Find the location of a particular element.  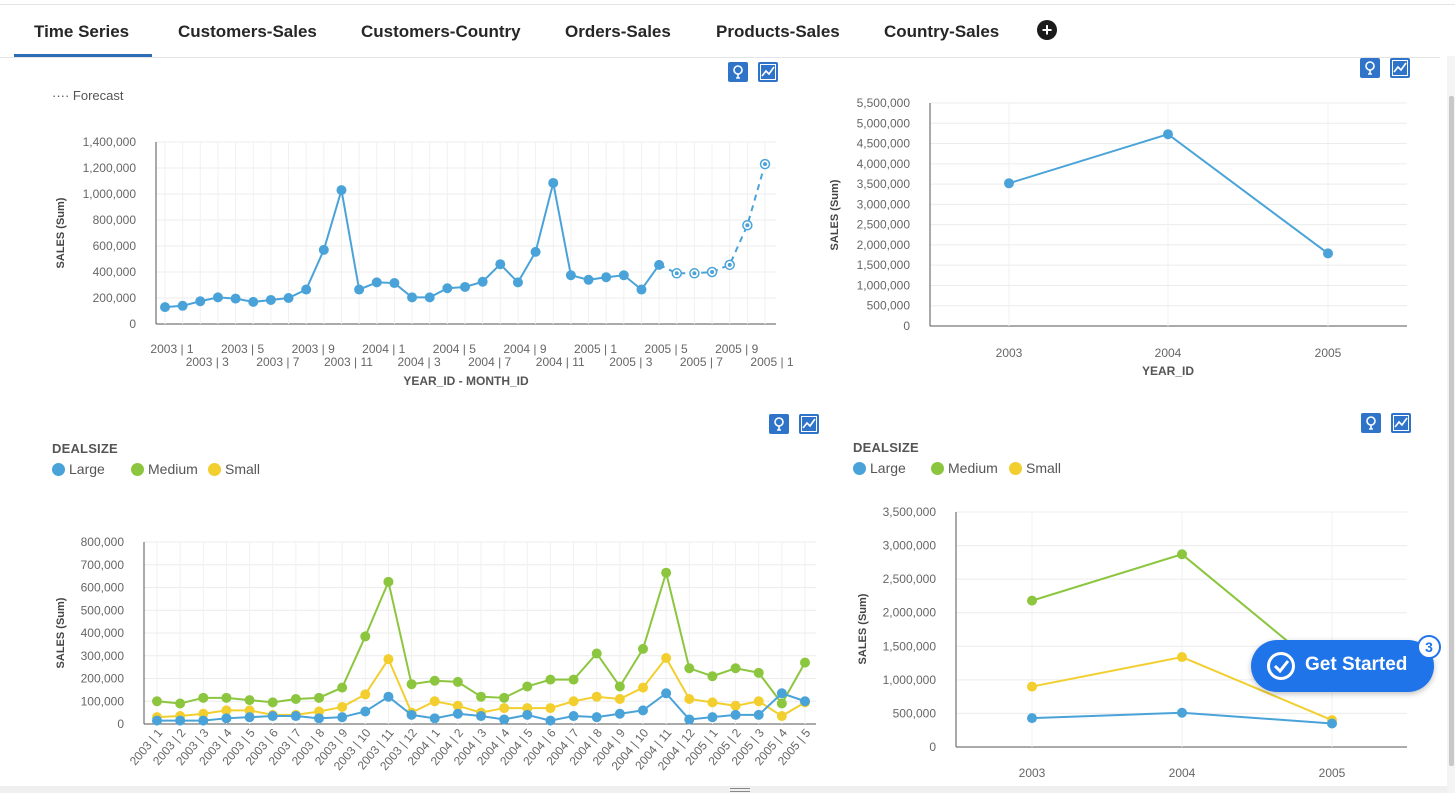

tab-products-sales: Products-Sales is located at coordinates (778, 31).